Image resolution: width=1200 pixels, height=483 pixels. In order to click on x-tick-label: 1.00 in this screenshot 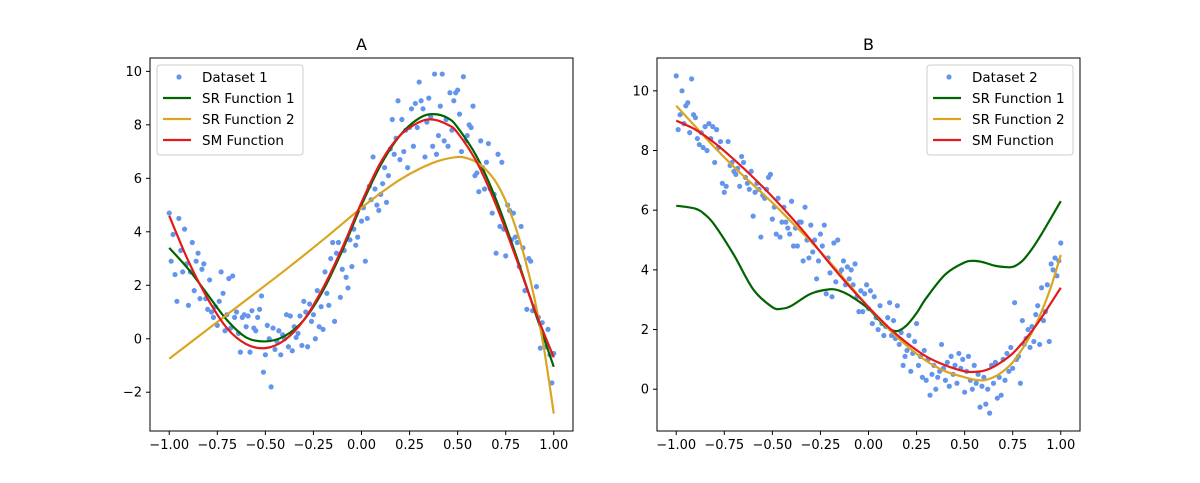, I will do `click(1060, 445)`.